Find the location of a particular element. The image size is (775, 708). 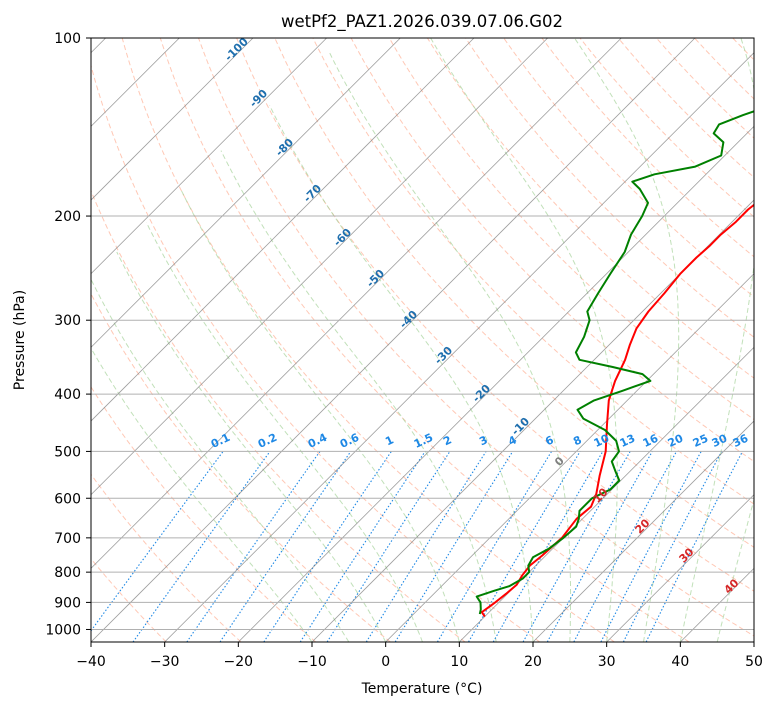

y-tick-label: 300 is located at coordinates (67, 321).